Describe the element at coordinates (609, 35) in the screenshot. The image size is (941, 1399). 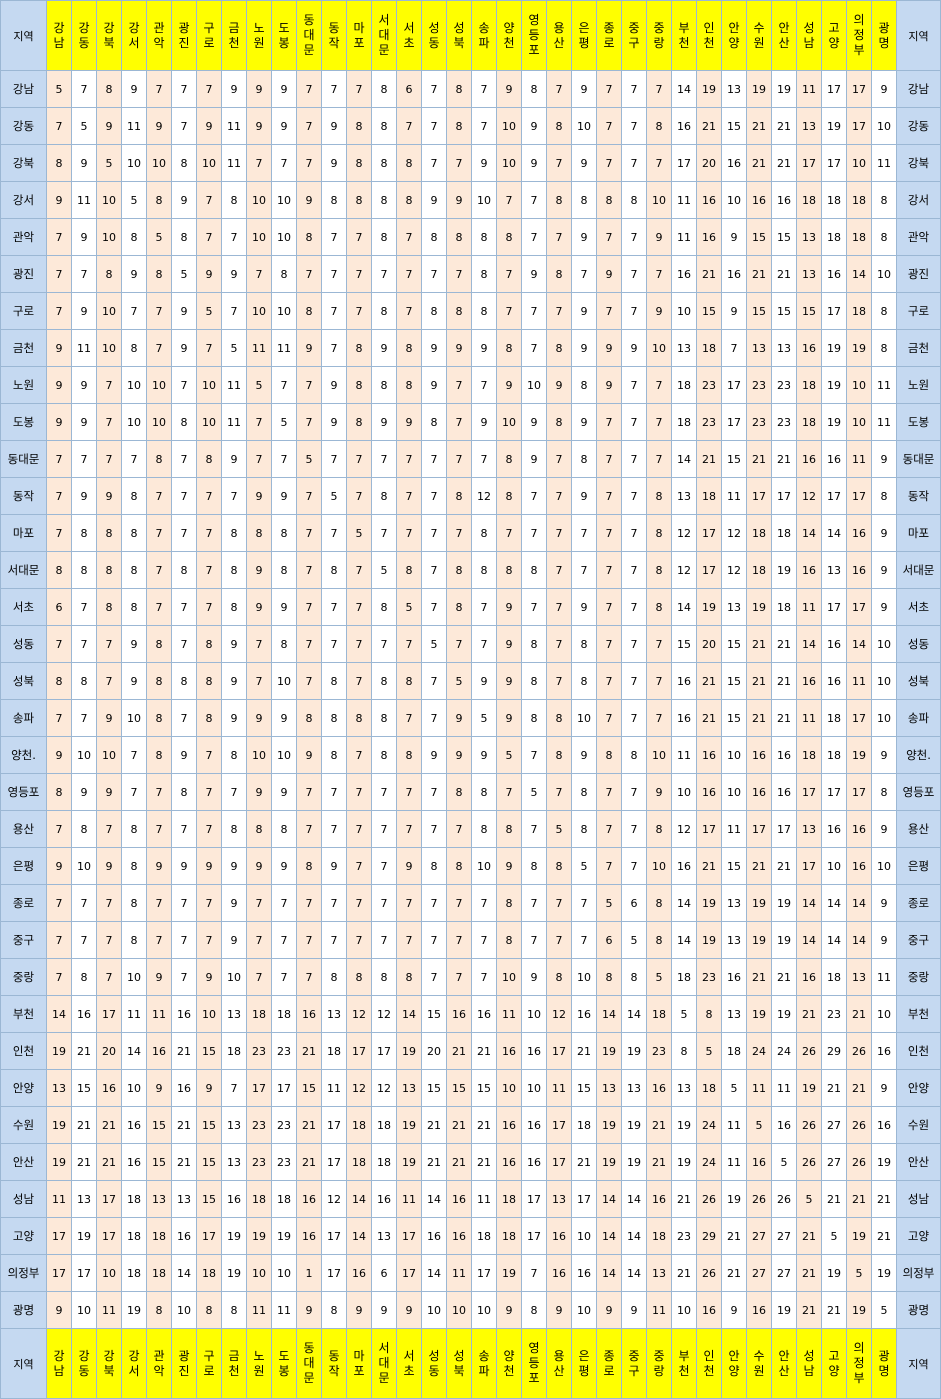
I see `column-header: 종로` at that location.